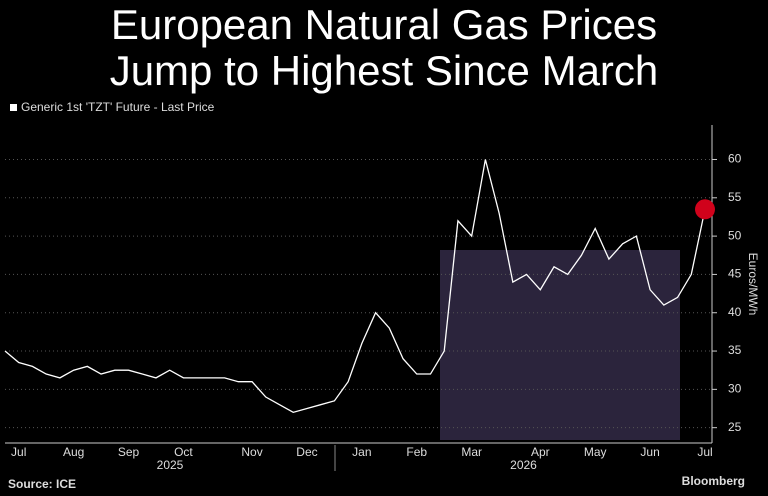 This screenshot has width=768, height=496. Describe the element at coordinates (735, 389) in the screenshot. I see `y-tick-label: 30` at that location.